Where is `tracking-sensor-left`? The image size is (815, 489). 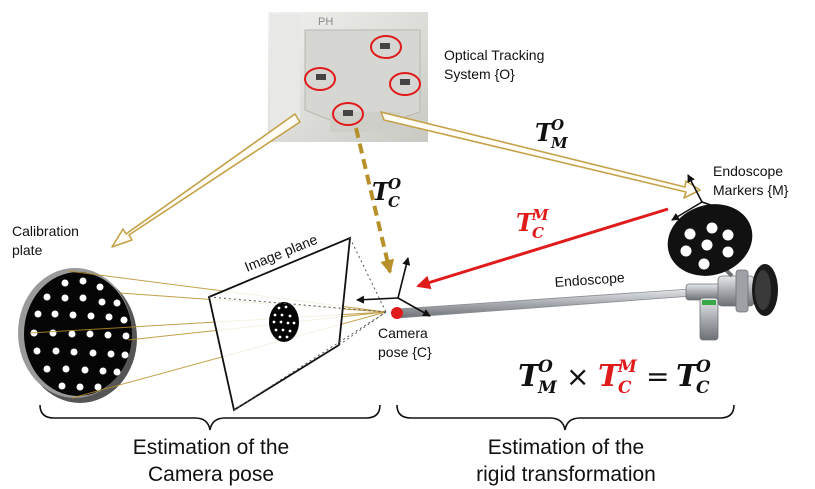 tracking-sensor-left is located at coordinates (320, 79).